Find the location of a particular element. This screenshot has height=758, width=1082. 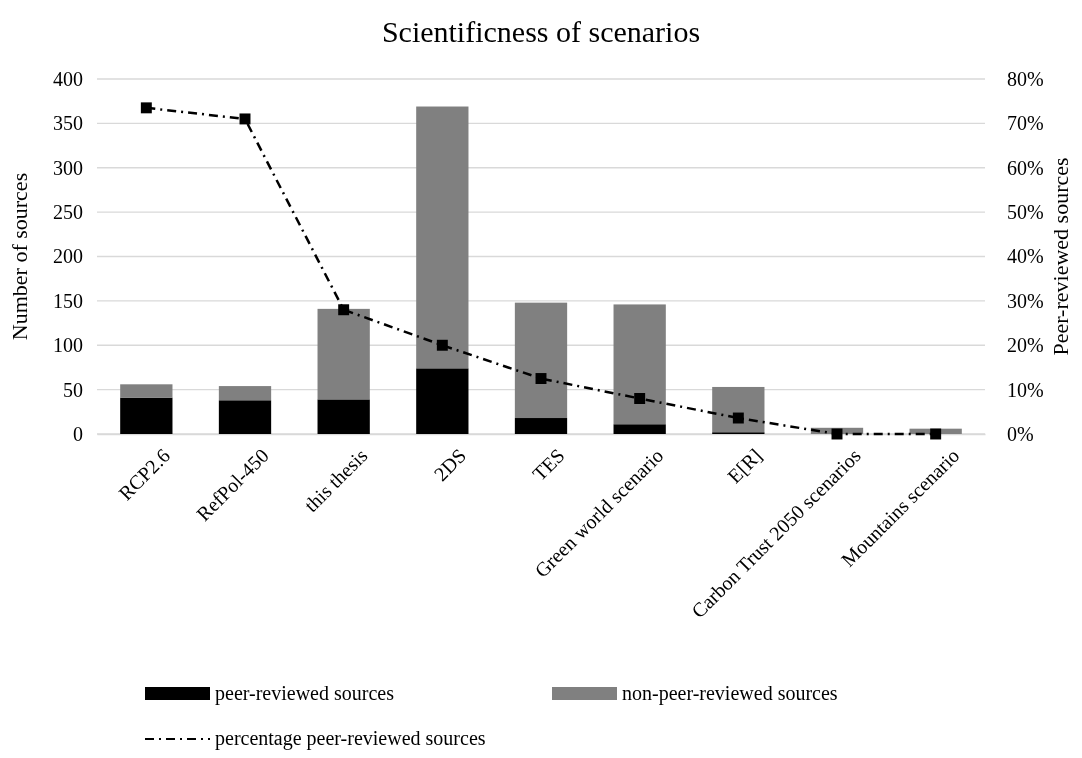

y2-tick-label: 70% is located at coordinates (1025, 123).